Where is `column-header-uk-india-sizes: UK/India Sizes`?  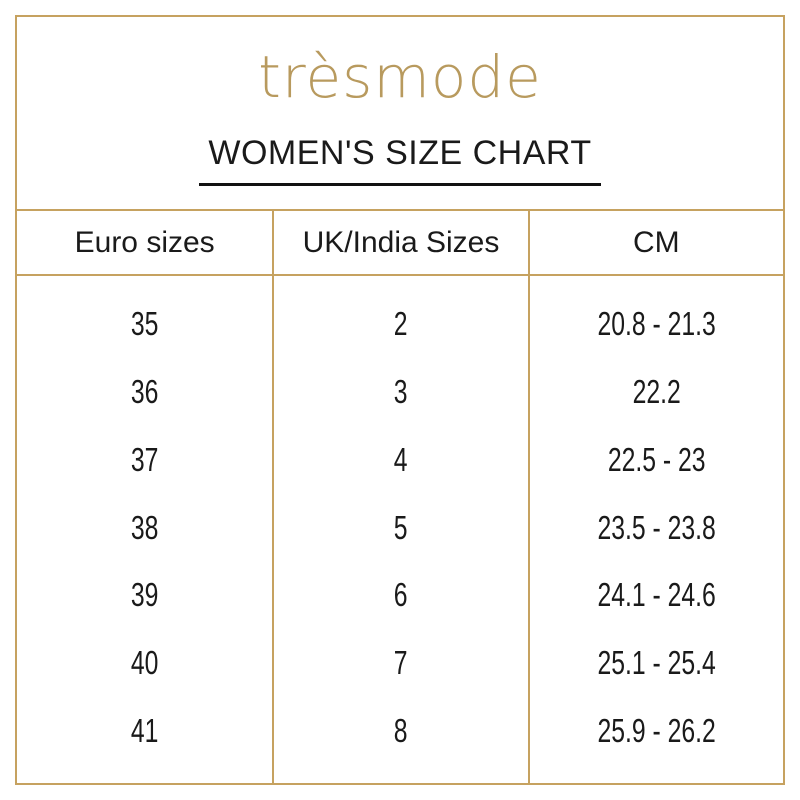 column-header-uk-india-sizes: UK/India Sizes is located at coordinates (401, 243).